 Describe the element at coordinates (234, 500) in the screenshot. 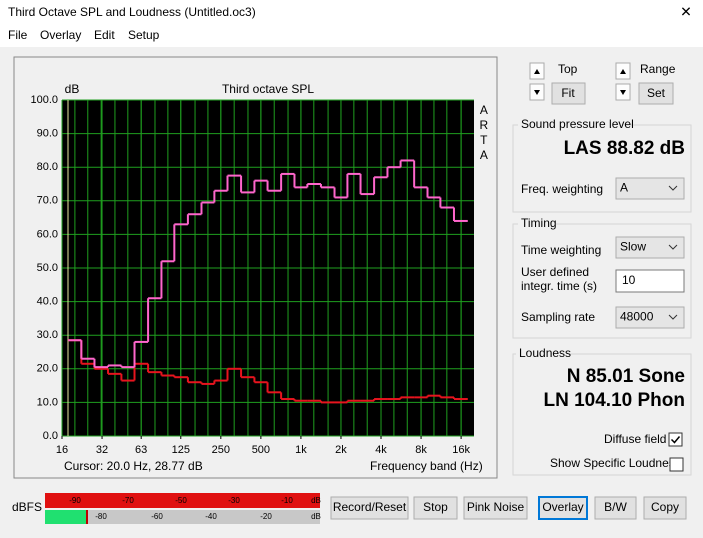

I see `meter-scale-label: -30` at that location.